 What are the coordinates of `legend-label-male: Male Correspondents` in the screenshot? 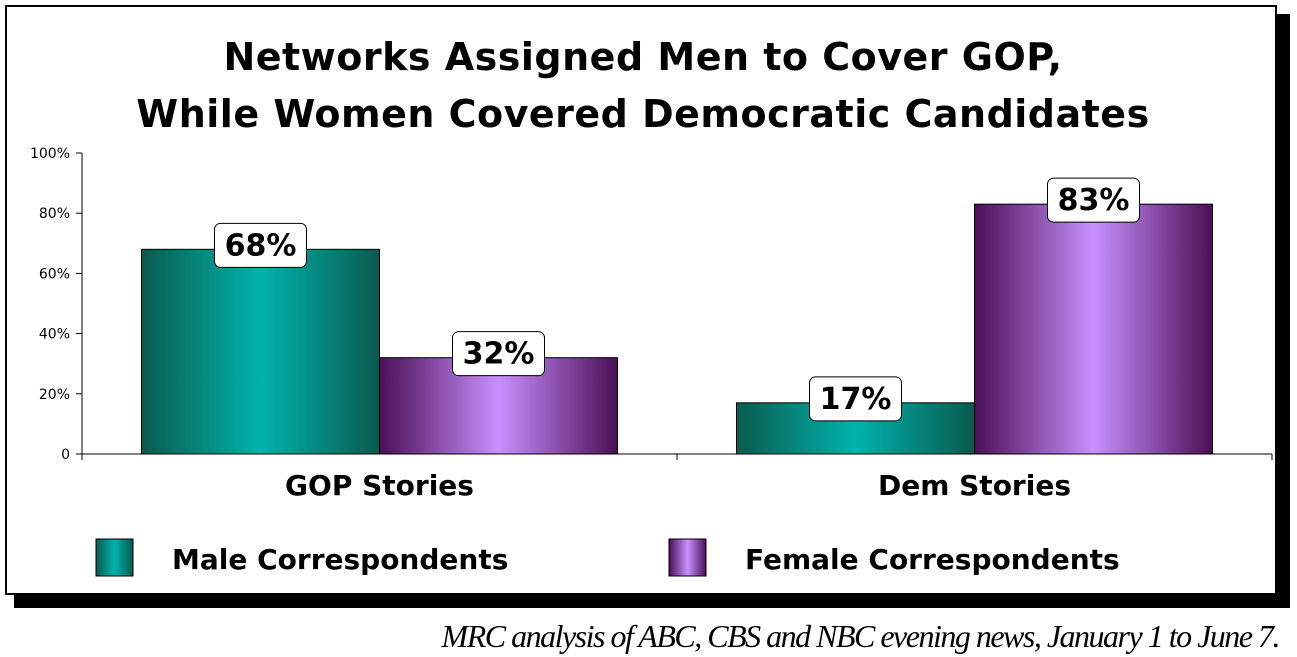 It's located at (340, 559).